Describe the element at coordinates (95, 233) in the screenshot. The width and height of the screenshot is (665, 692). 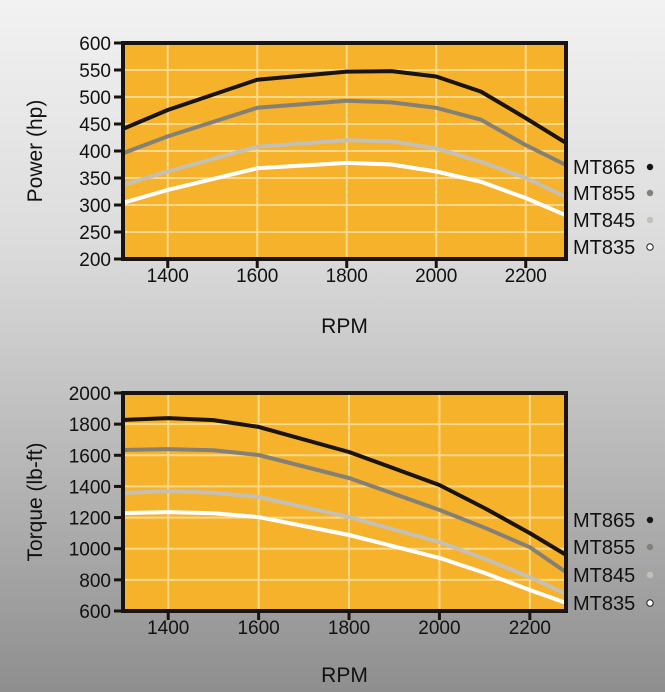
I see `y-tick-label: 250` at that location.